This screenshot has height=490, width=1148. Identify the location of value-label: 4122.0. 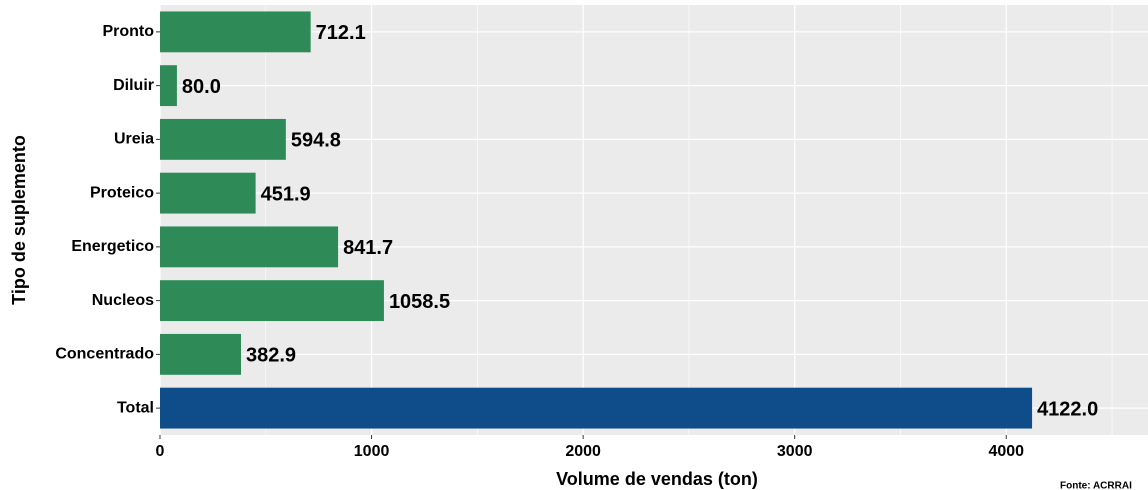
(1067, 409).